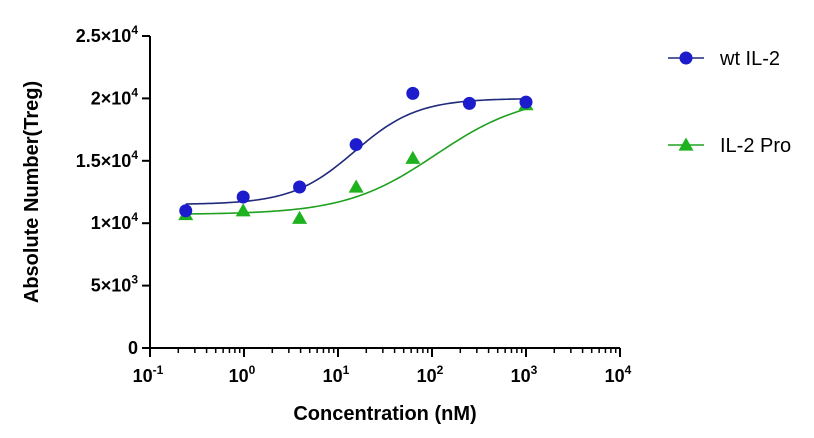  Describe the element at coordinates (430, 374) in the screenshot. I see `x-tick-label: 10²` at that location.